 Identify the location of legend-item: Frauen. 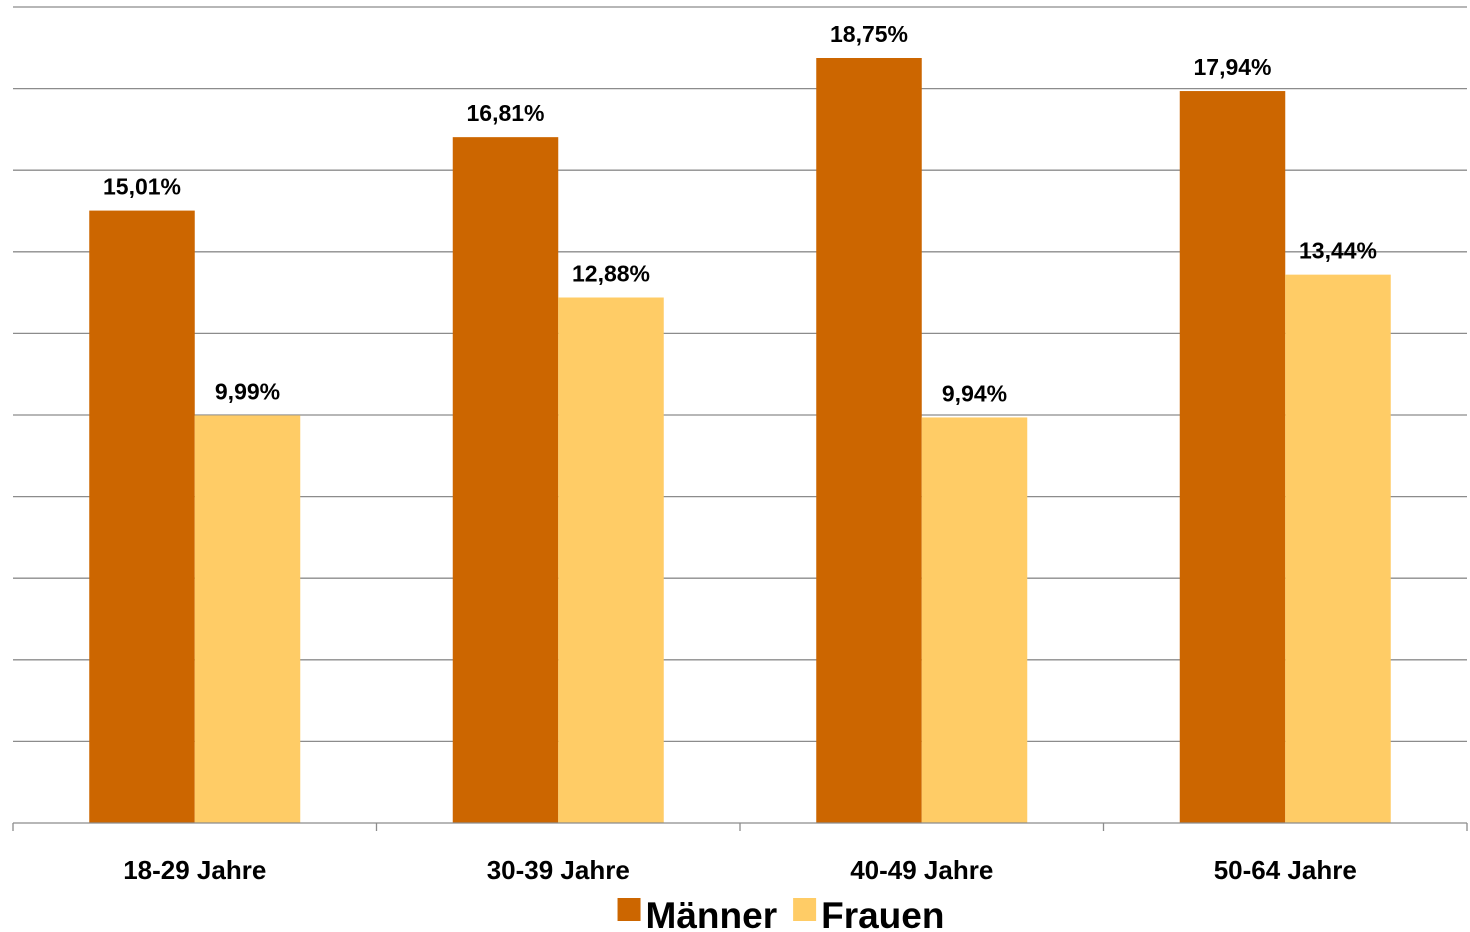
(868, 913).